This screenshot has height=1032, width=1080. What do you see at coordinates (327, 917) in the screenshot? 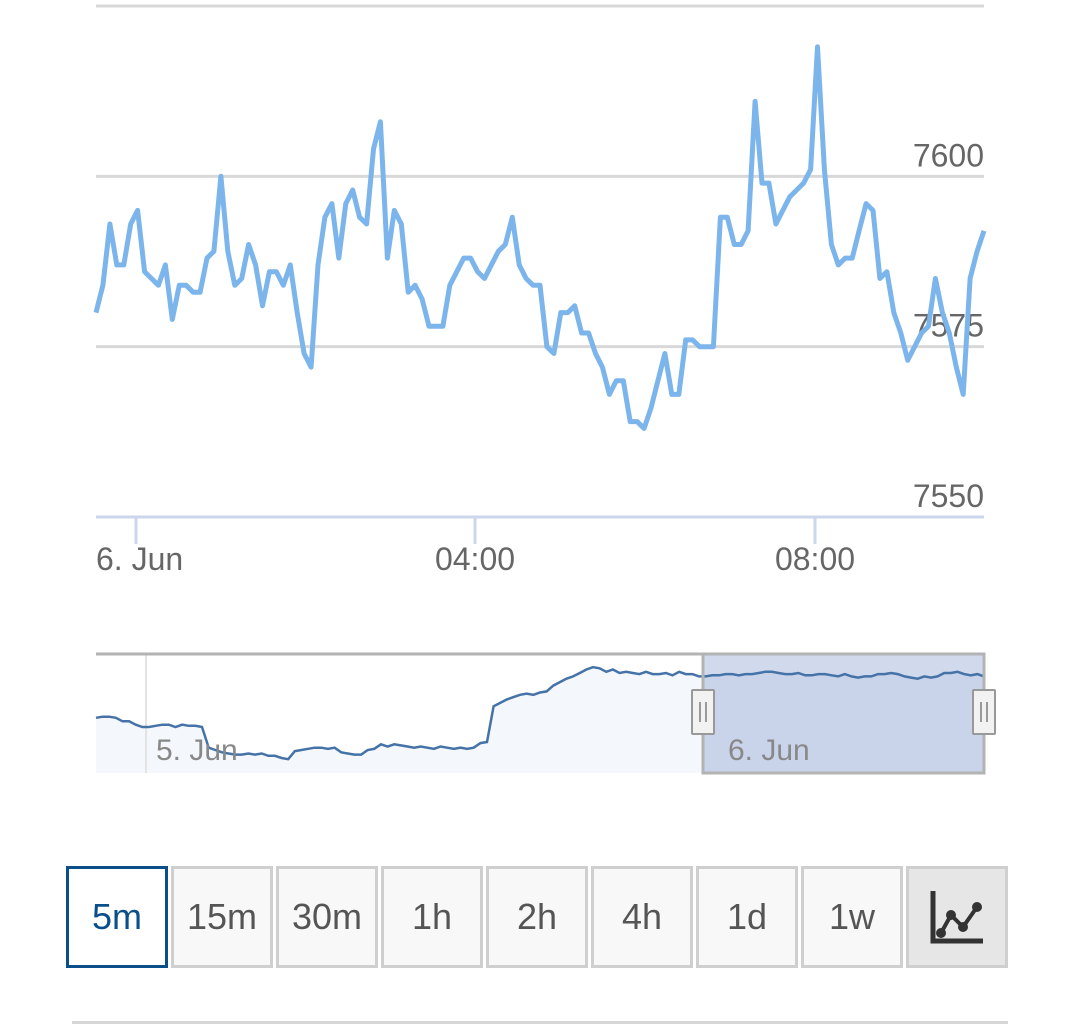
I see `range-button-30m: 30m` at bounding box center [327, 917].